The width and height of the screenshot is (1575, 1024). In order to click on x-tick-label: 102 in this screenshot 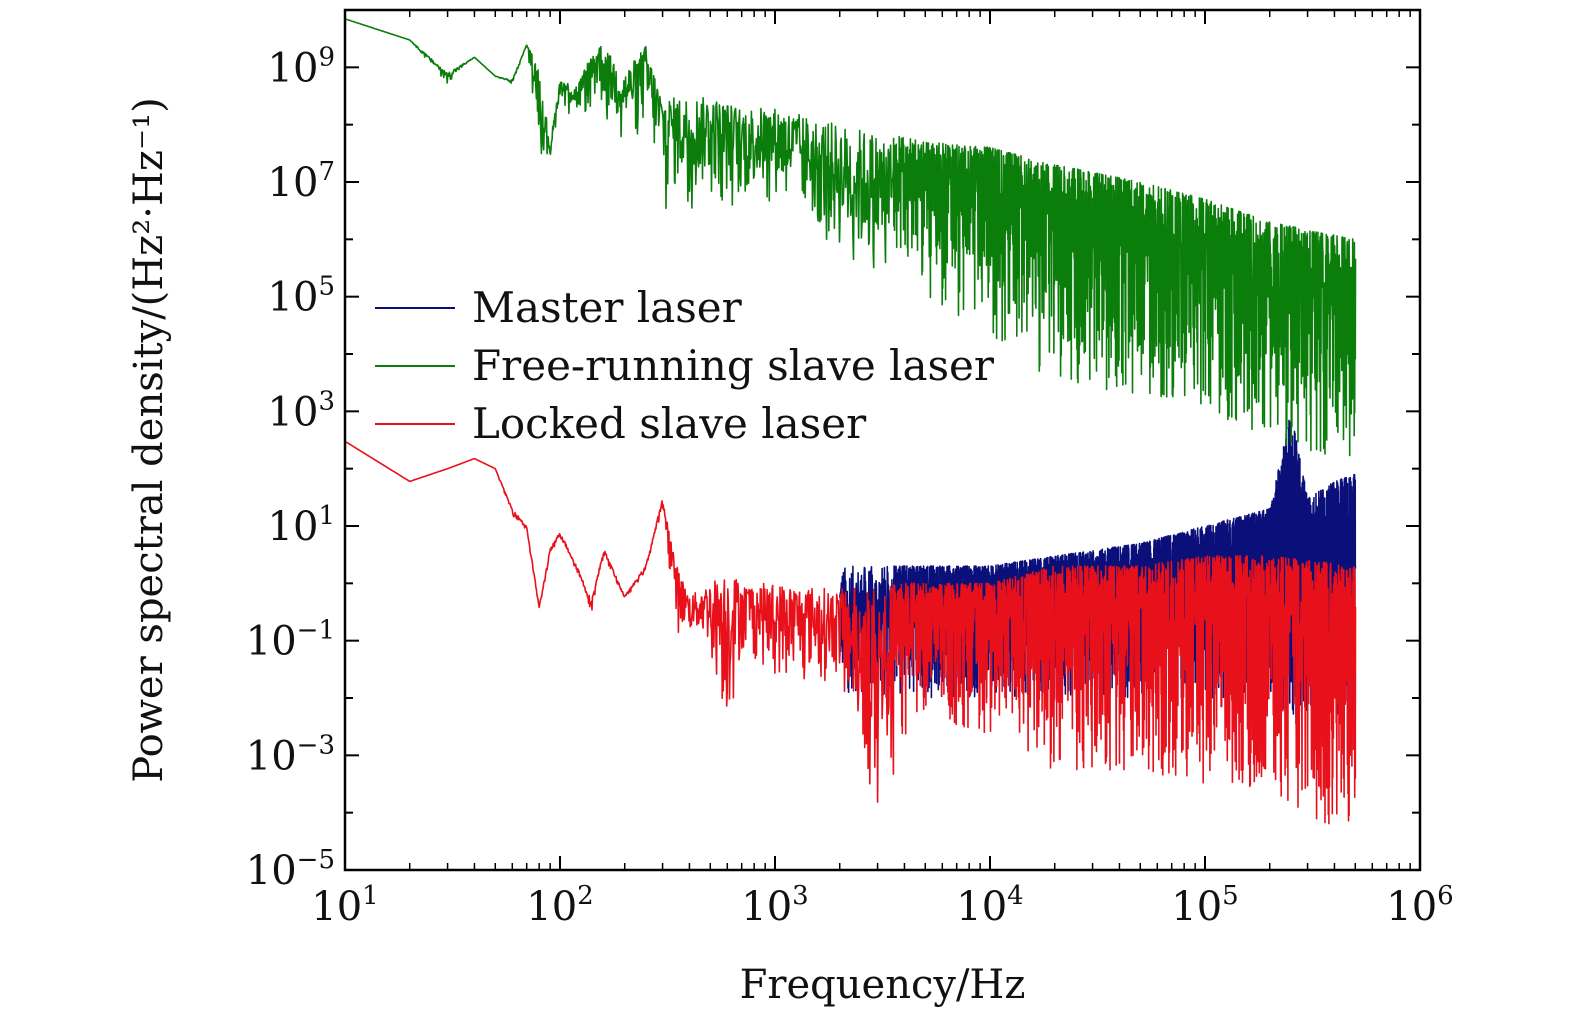, I will do `click(559, 905)`.